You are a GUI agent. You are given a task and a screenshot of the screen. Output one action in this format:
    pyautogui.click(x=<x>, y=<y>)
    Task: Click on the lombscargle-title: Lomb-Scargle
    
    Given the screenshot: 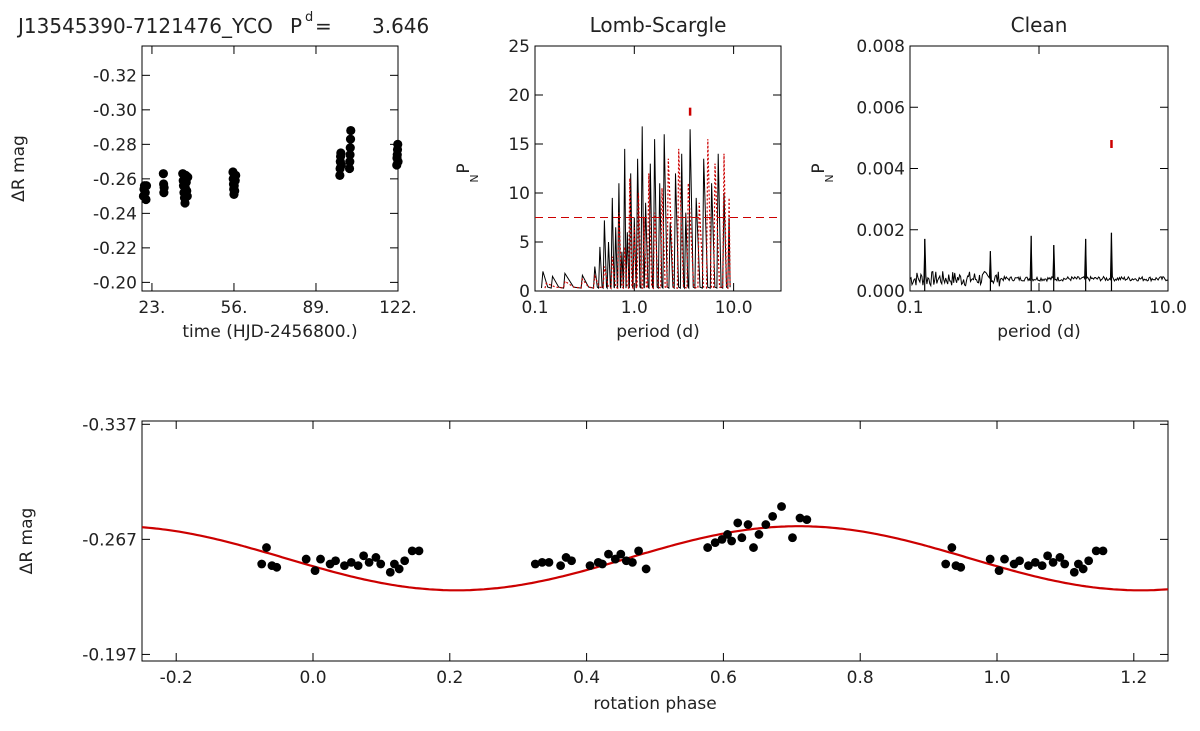 What is the action you would take?
    pyautogui.click(x=658, y=25)
    